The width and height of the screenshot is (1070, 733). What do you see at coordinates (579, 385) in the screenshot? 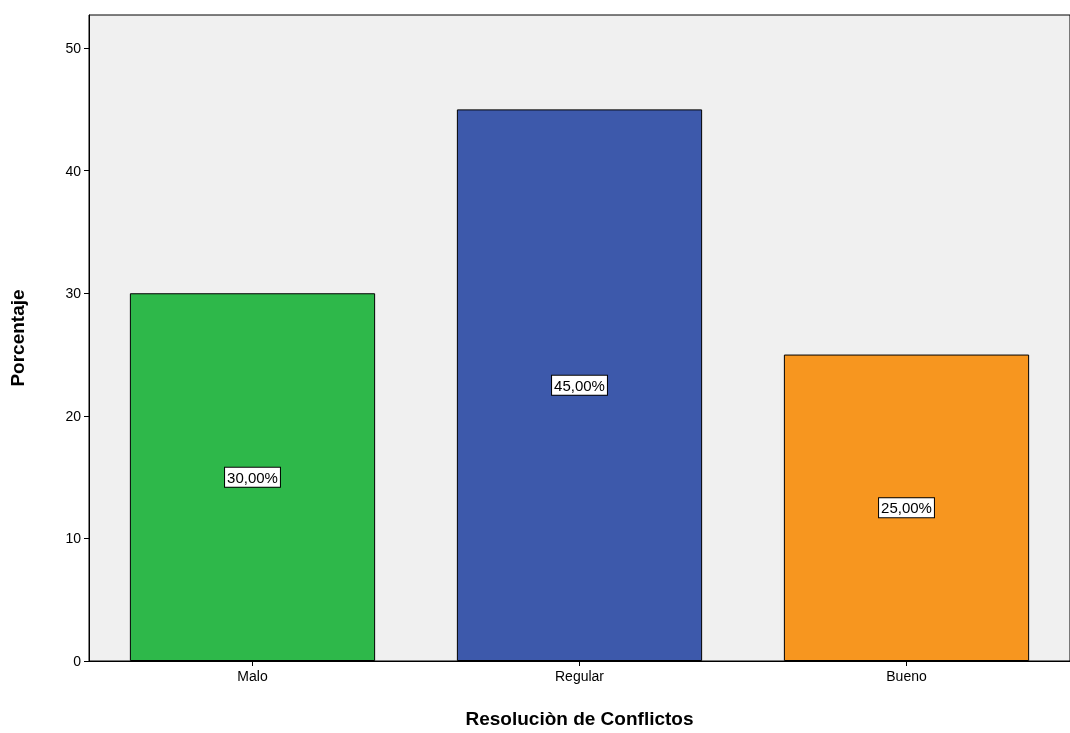
I see `data-label: 45,00%` at bounding box center [579, 385].